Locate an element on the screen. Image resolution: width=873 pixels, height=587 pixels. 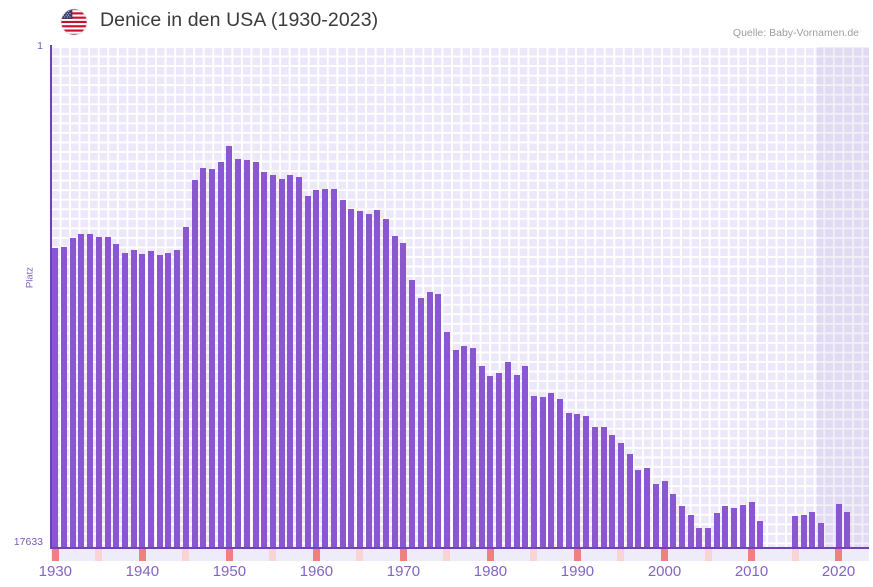
bar-2005 is located at coordinates (708, 537).